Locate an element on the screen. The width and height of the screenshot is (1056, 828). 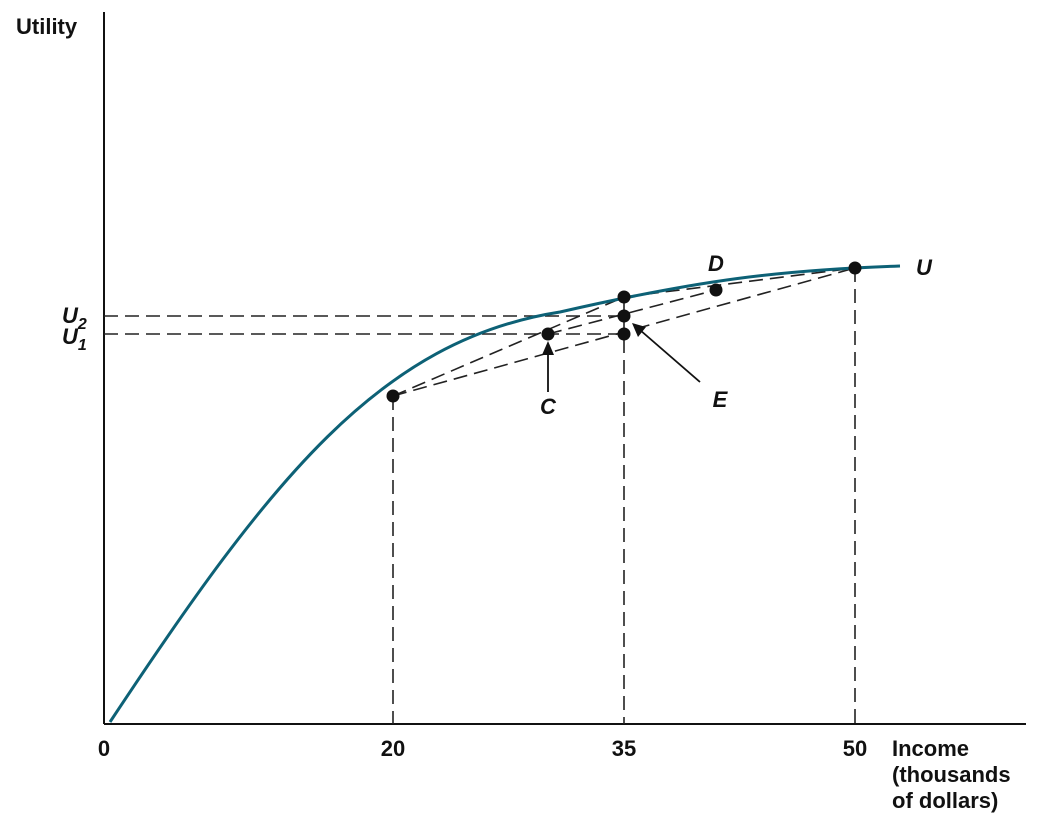
arrow-e-head is located at coordinates (639, 330).